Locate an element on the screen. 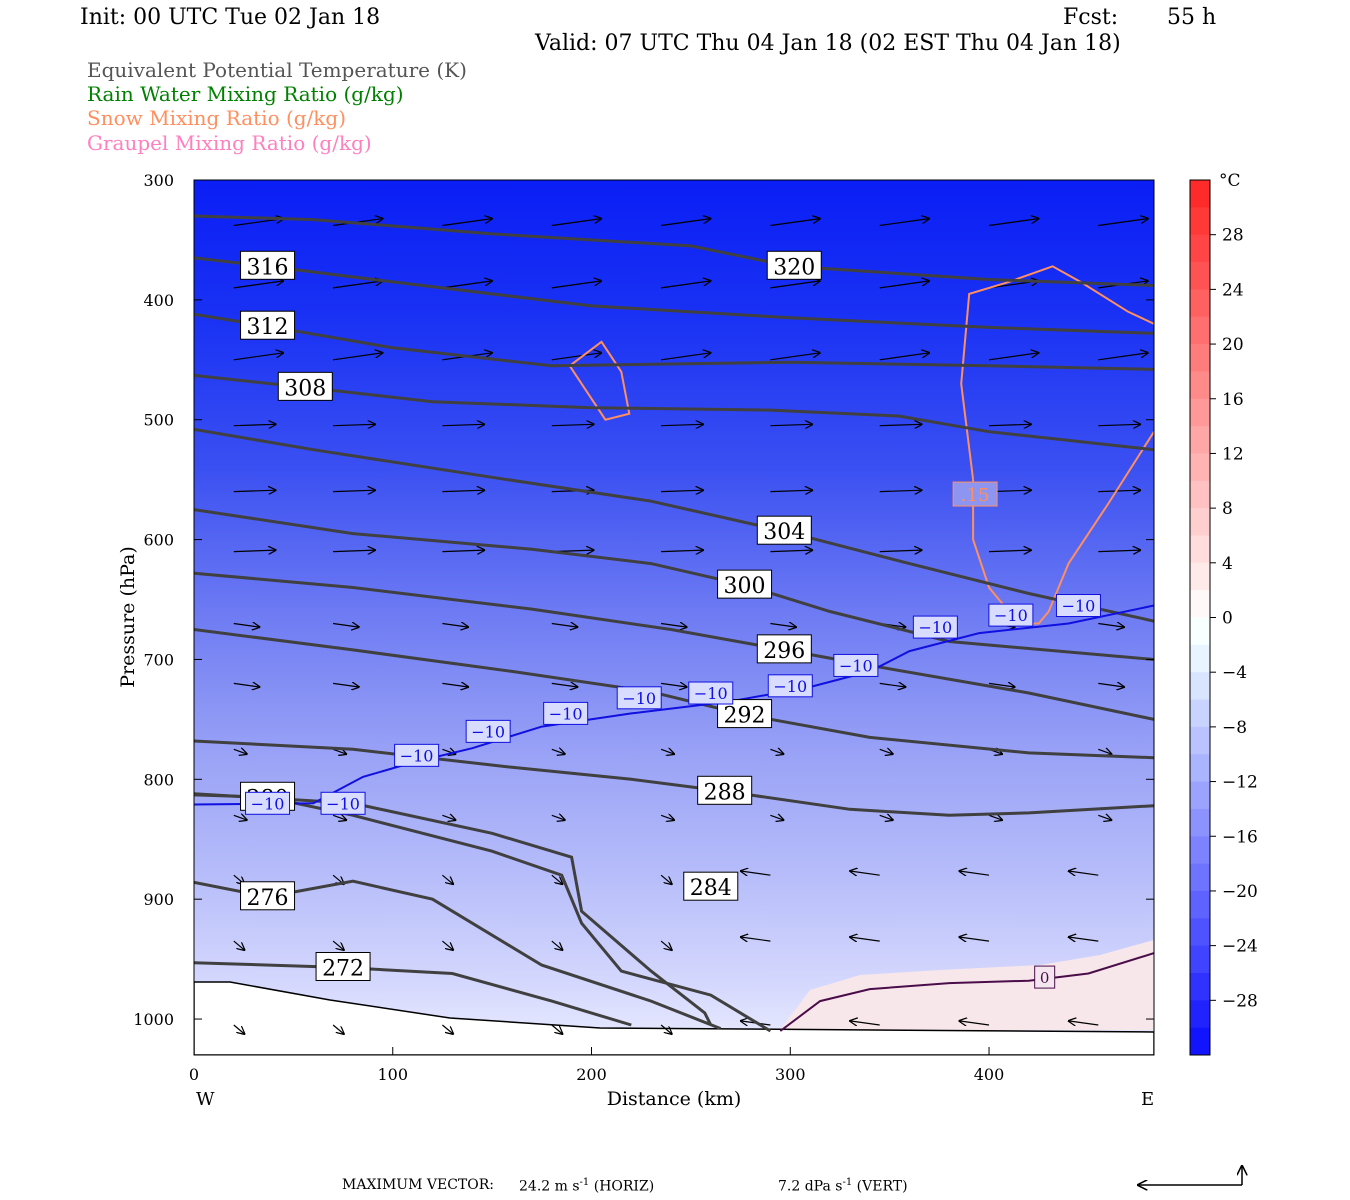 This screenshot has height=1200, width=1350. temperature-contour--10 is located at coordinates (674, 705).